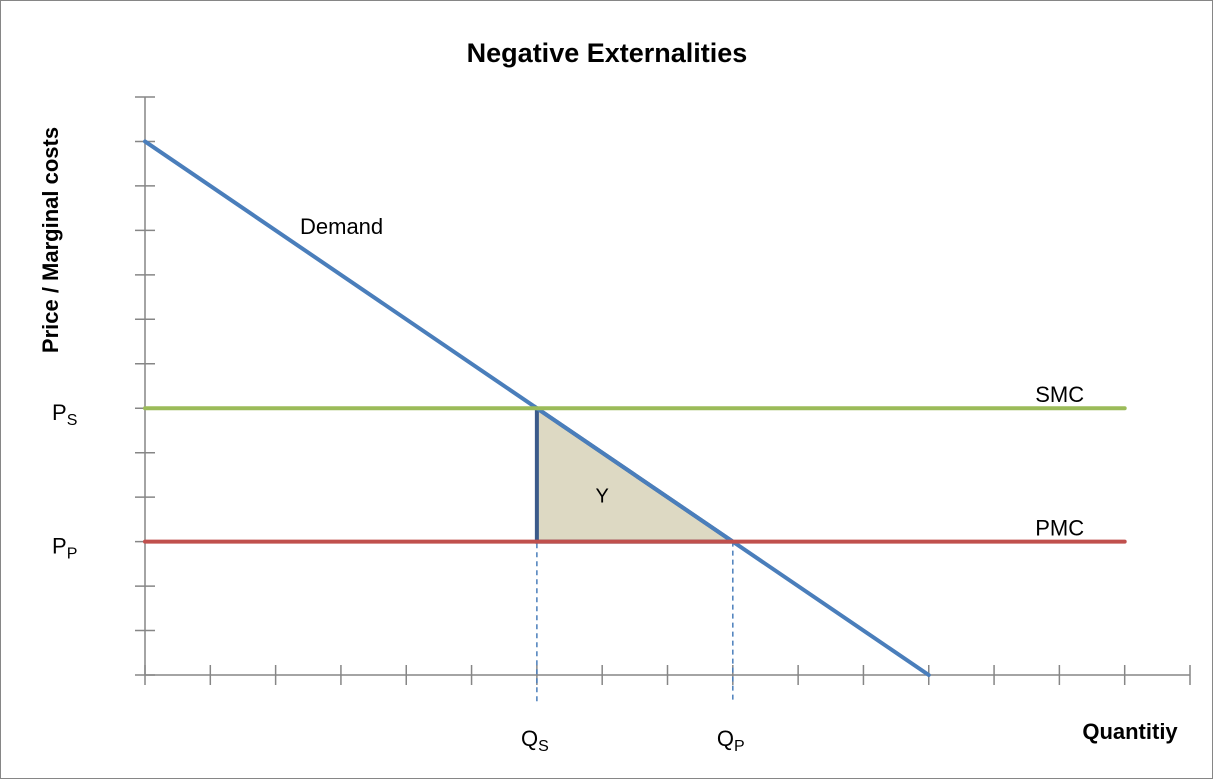  What do you see at coordinates (72, 554) in the screenshot?
I see `price-label-subscript: P` at bounding box center [72, 554].